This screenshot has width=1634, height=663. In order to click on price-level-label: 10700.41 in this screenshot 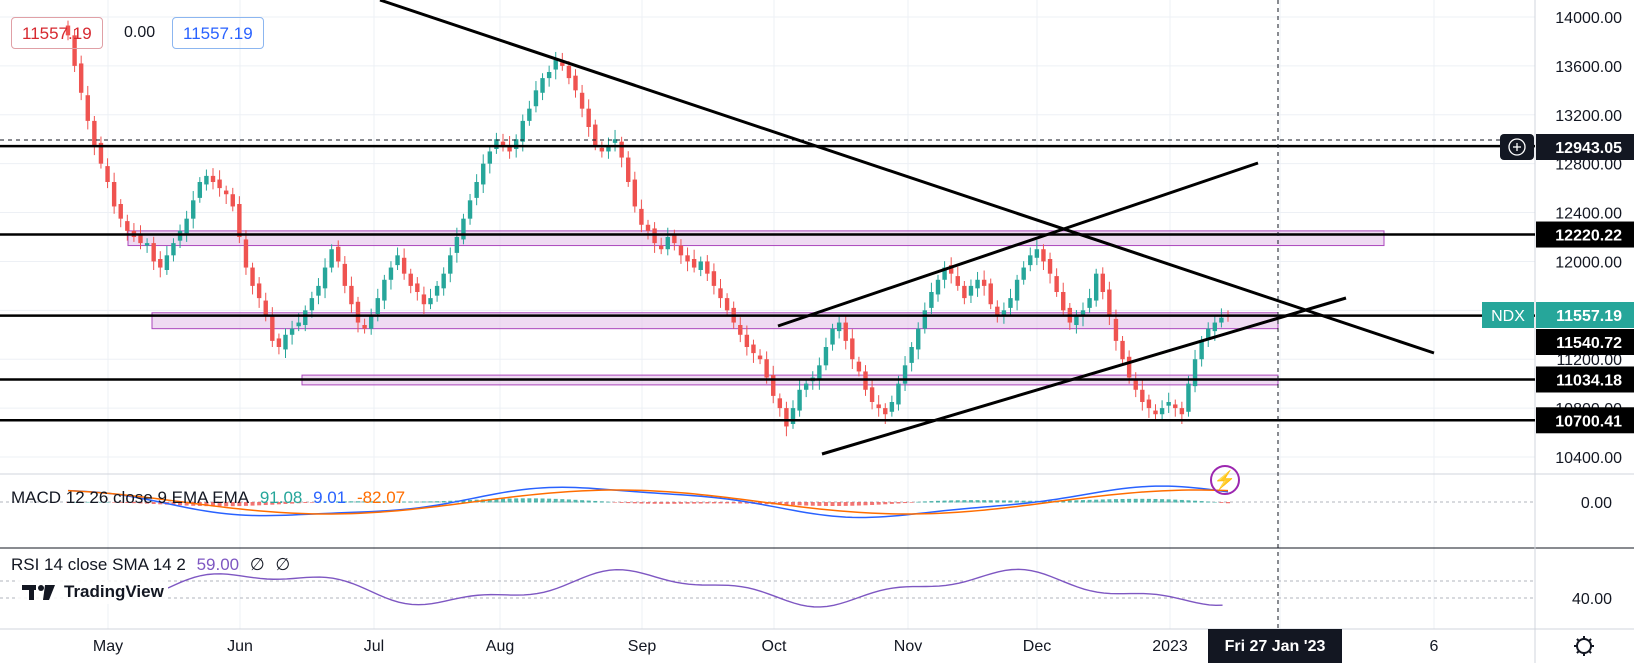, I will do `click(1588, 421)`.